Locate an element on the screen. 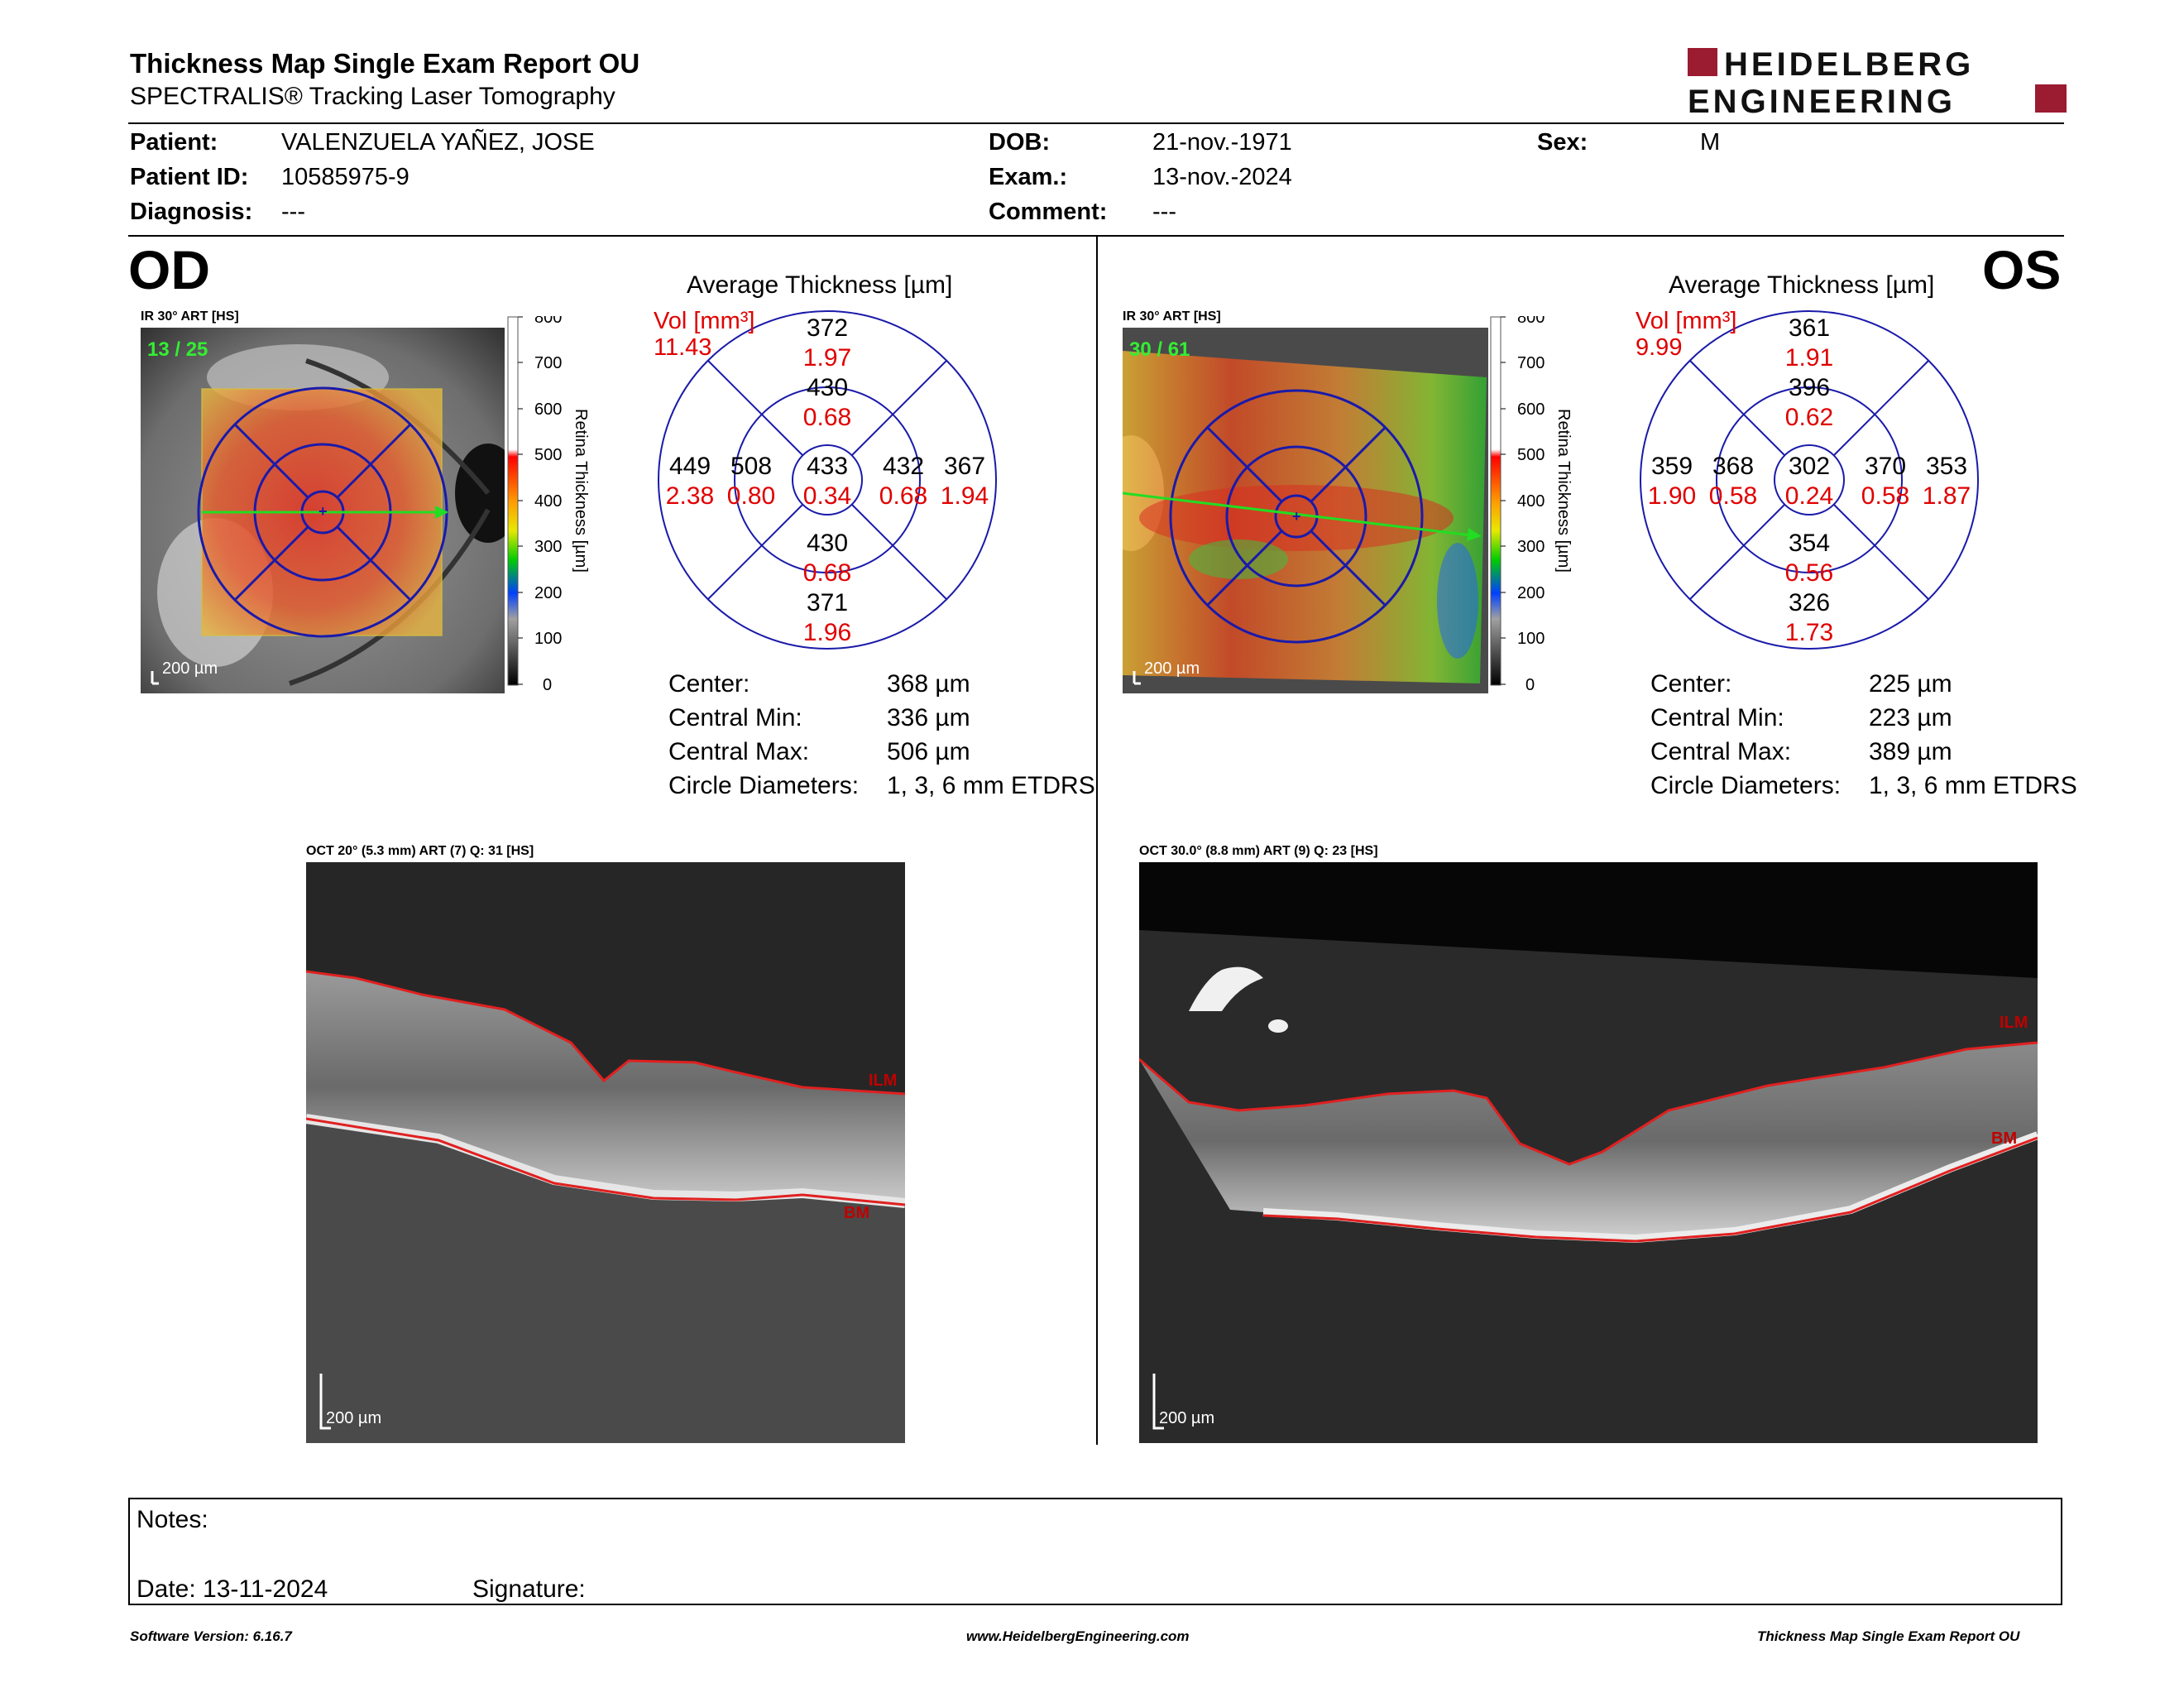  os-outer-left: 359 is located at coordinates (1672, 466).